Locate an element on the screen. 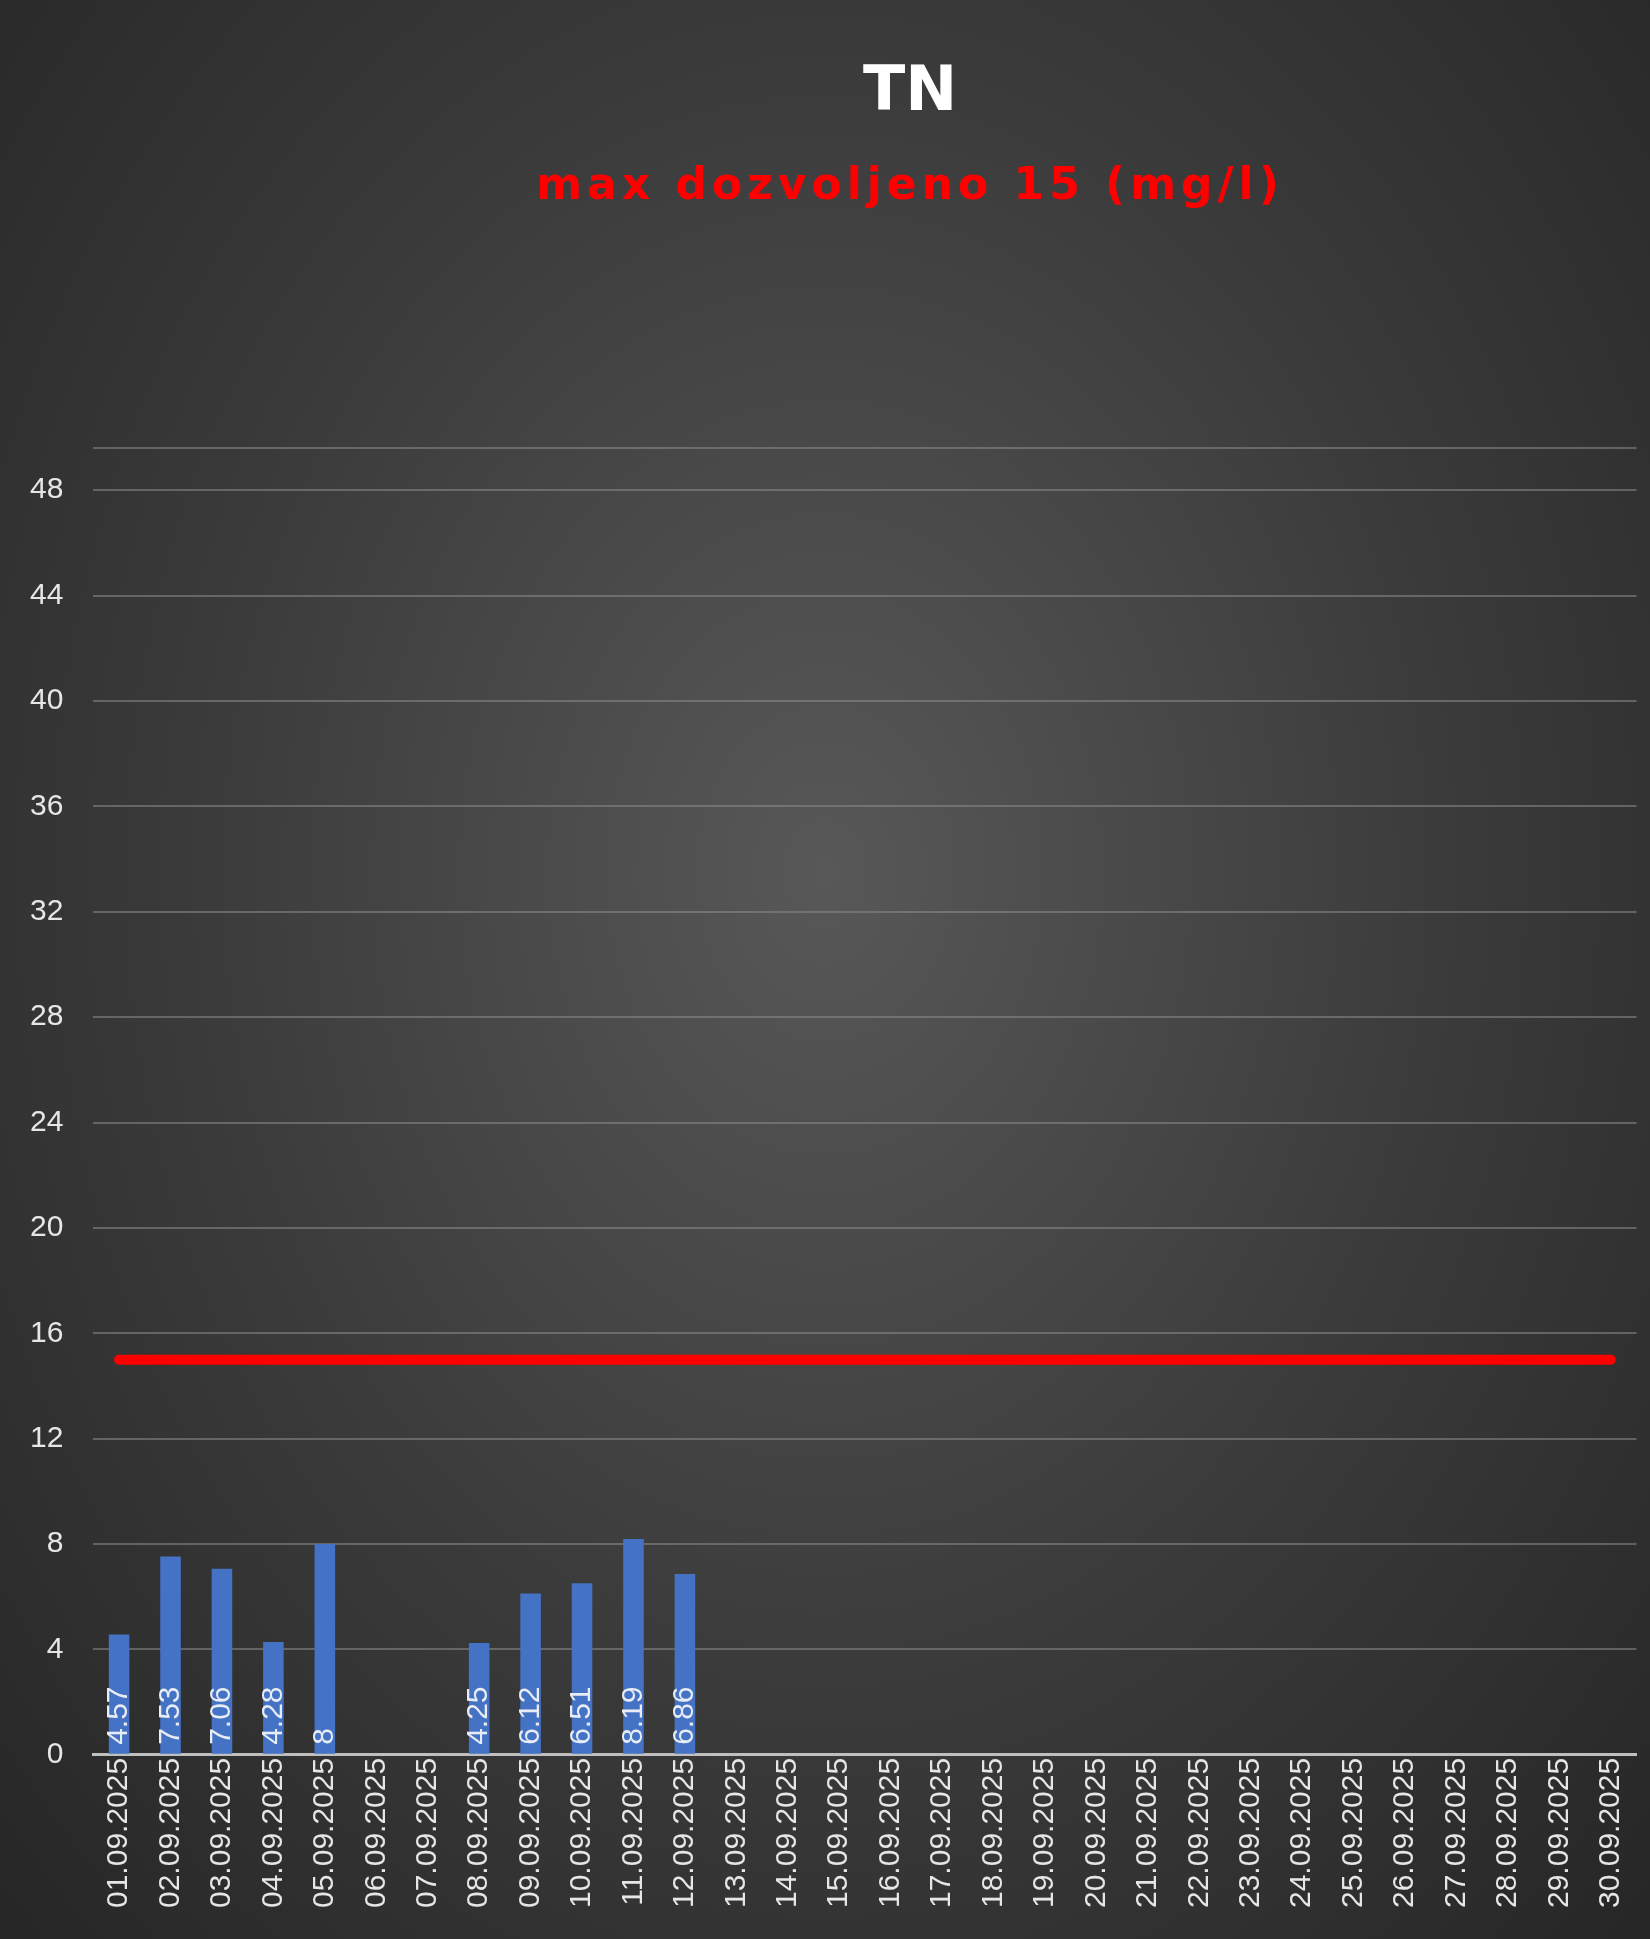 The height and width of the screenshot is (1939, 1650). x-tick-label: 03.09.2025 is located at coordinates (220, 1833).